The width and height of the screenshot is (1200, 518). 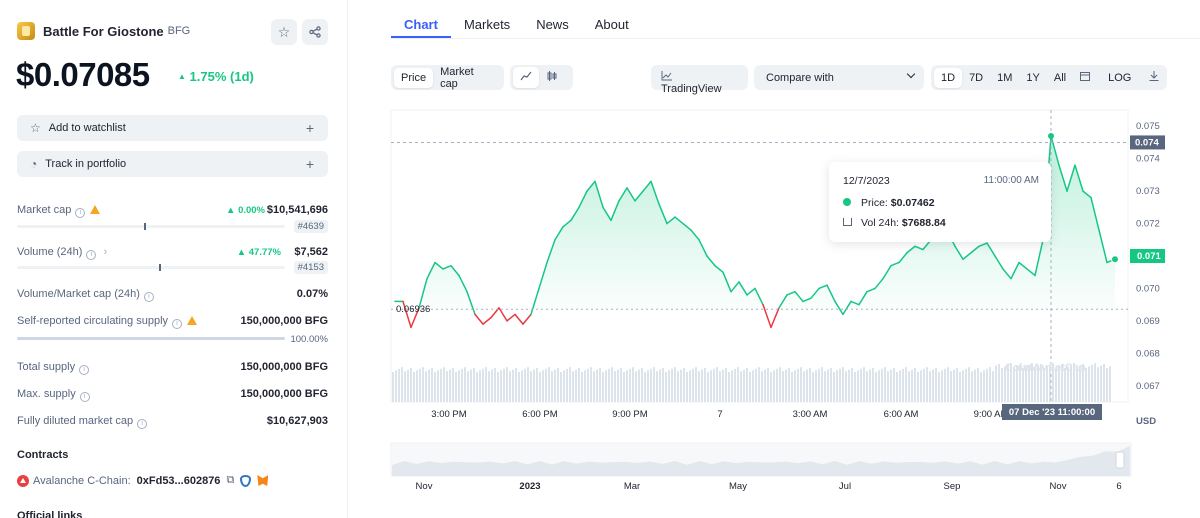 I want to click on chevron-right-icon: ›, so click(x=105, y=252).